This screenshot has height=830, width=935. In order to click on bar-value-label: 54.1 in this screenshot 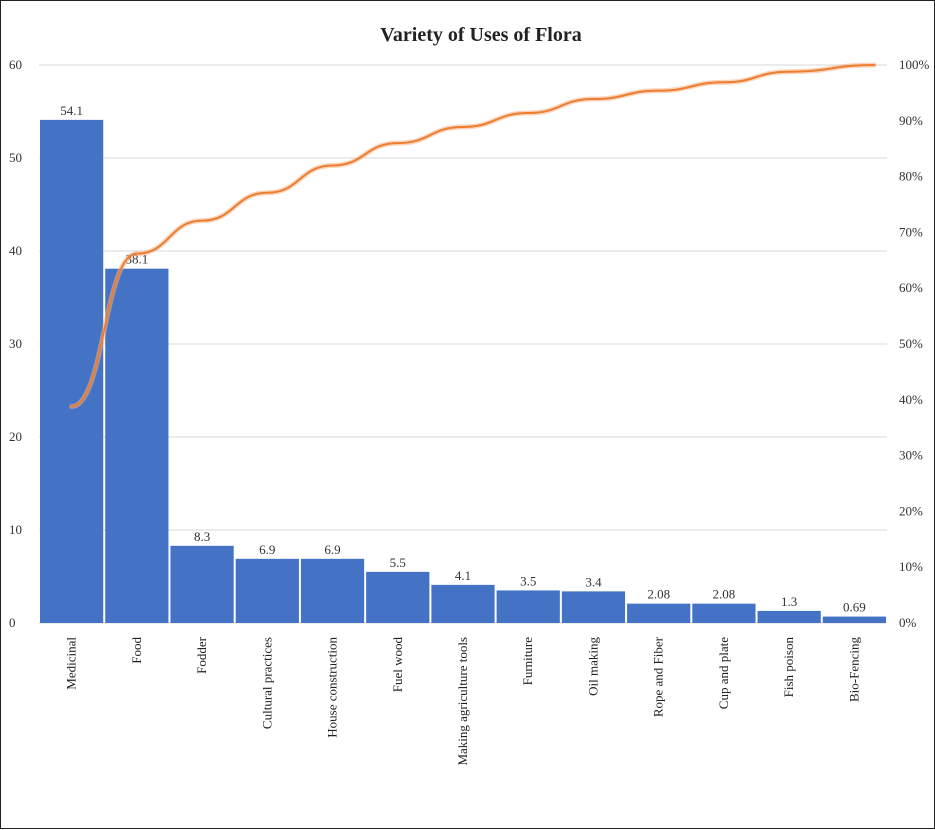, I will do `click(71, 110)`.